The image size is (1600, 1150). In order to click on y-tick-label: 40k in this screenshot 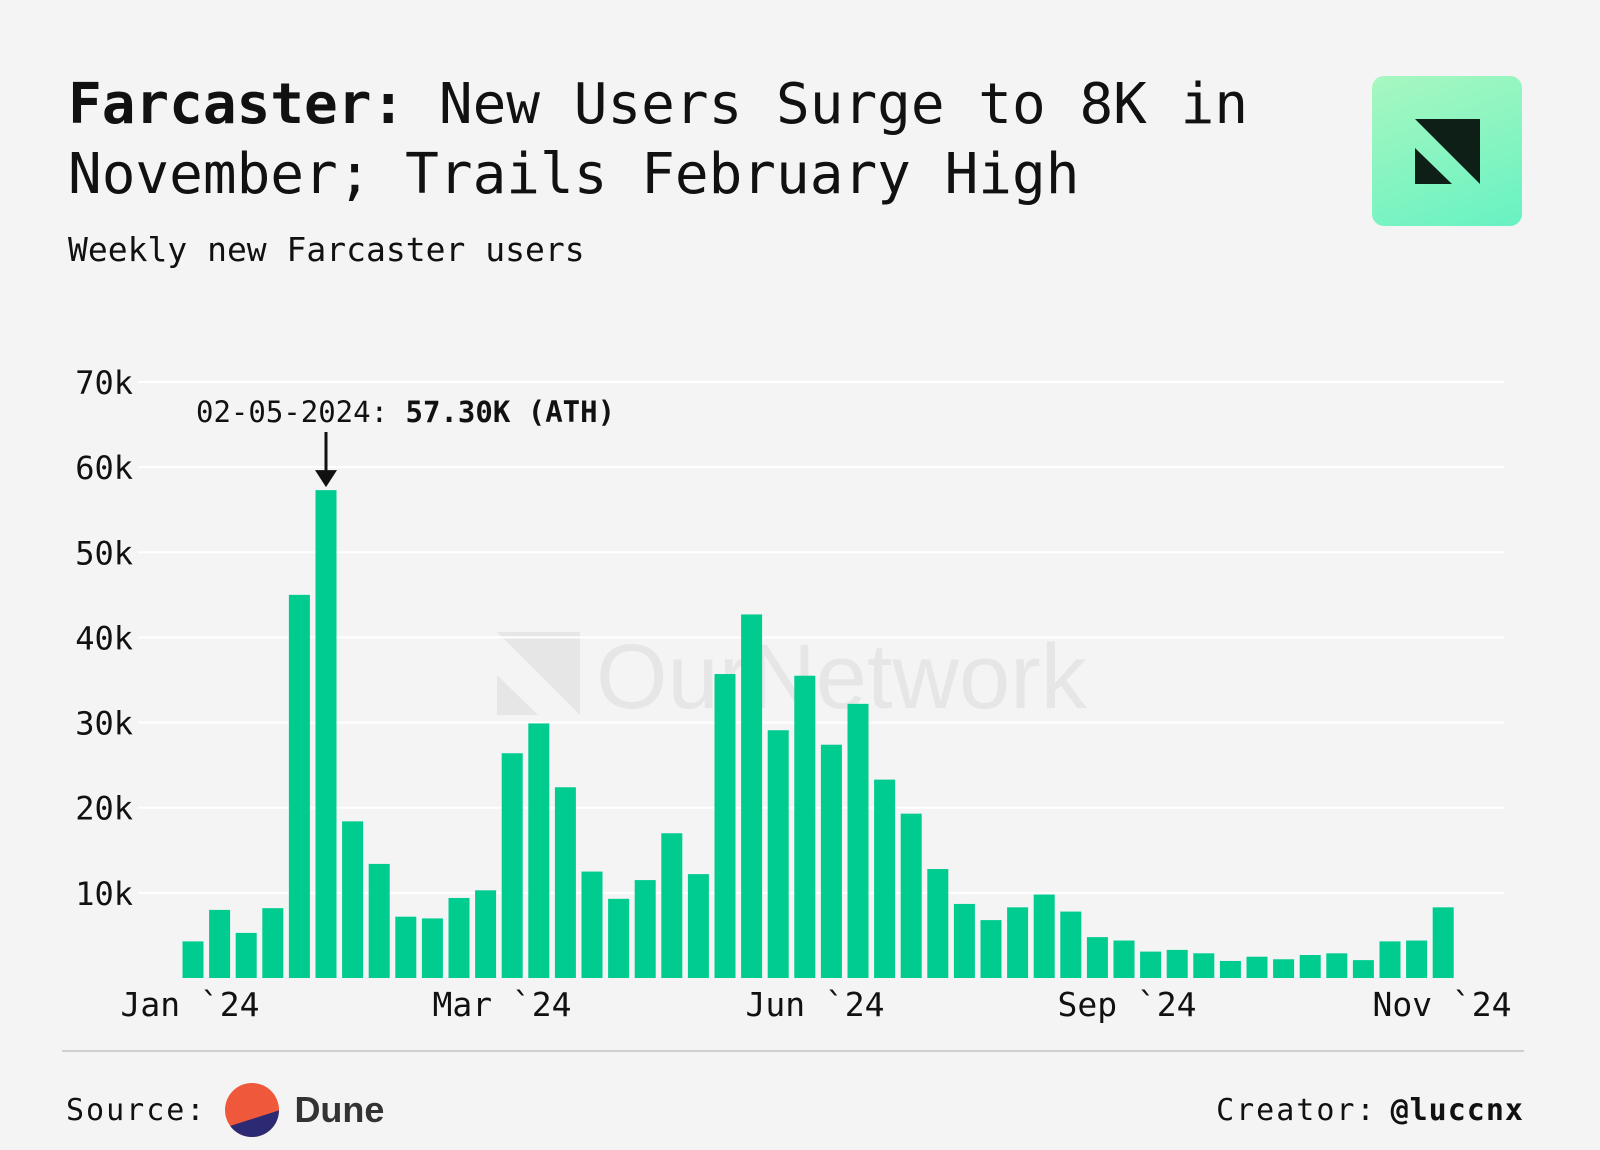, I will do `click(104, 638)`.